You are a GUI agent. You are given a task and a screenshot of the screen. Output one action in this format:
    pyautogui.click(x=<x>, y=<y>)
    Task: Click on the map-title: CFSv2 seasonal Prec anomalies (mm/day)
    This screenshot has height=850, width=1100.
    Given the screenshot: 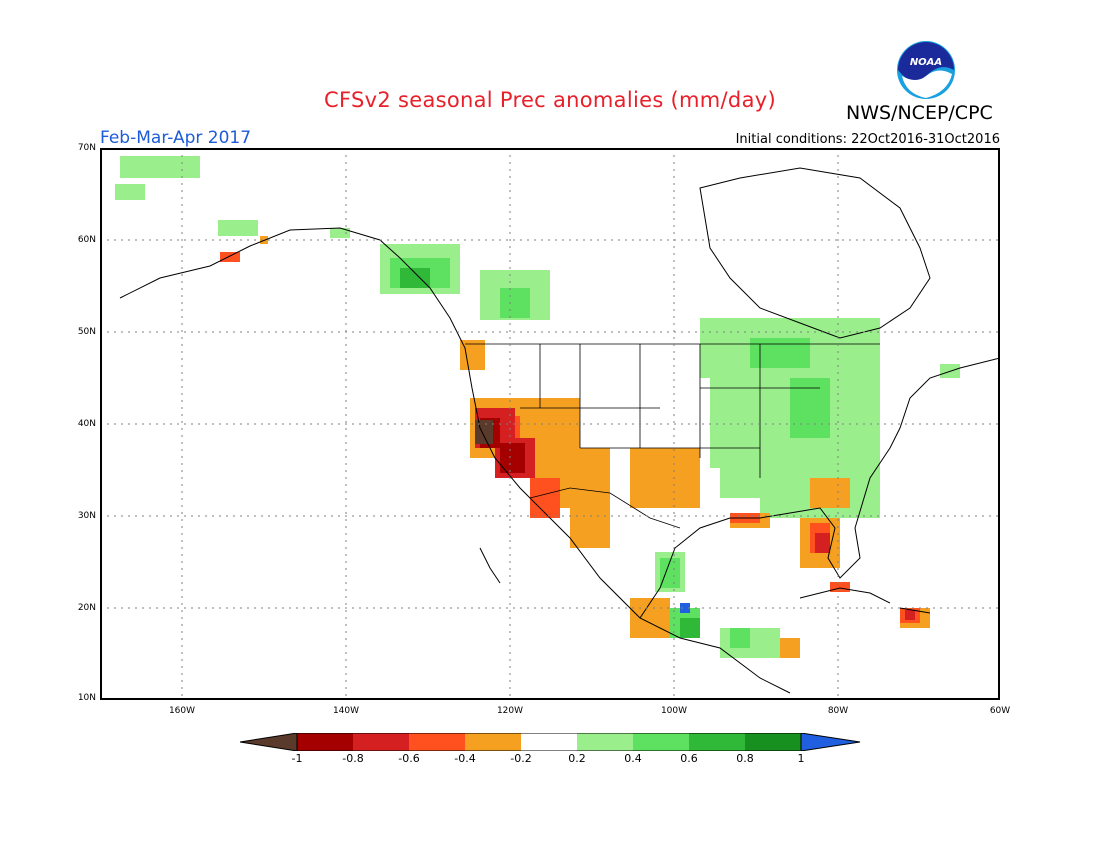 What is the action you would take?
    pyautogui.click(x=550, y=100)
    